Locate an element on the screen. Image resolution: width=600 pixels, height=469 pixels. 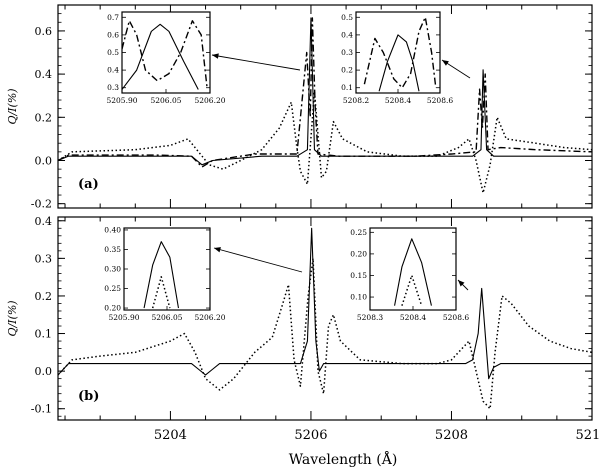
inset-y-tick-label: 0.35 is located at coordinates (112, 249).